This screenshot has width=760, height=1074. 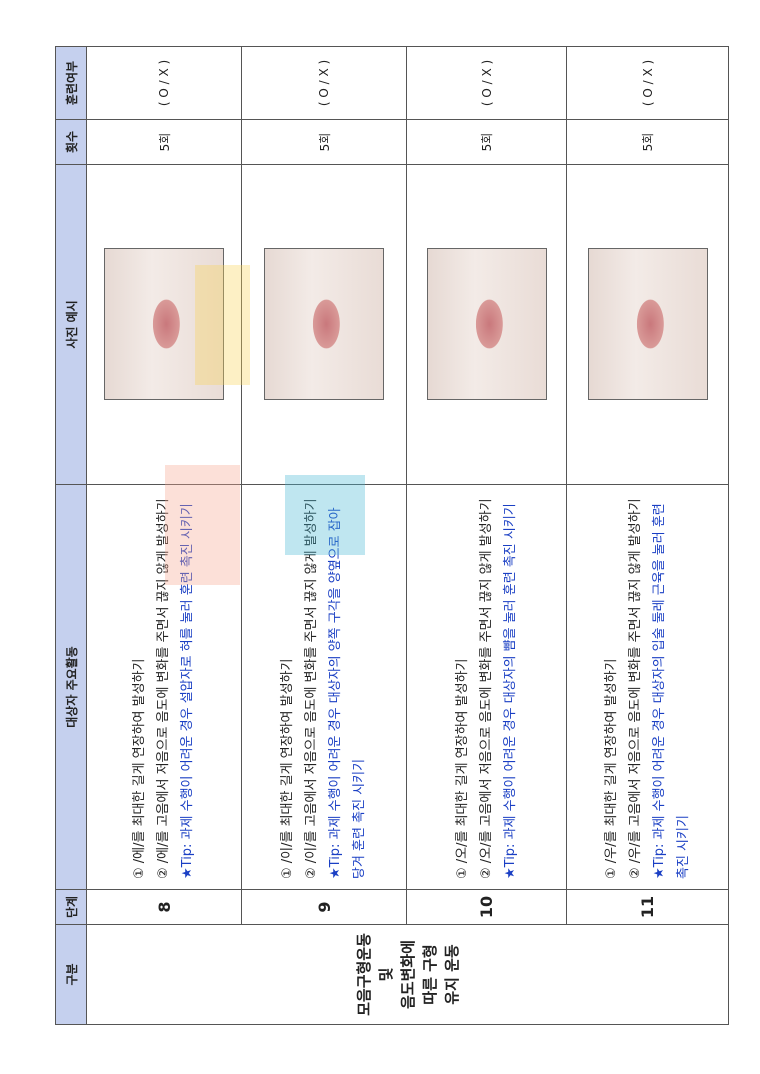 What do you see at coordinates (71, 907) in the screenshot?
I see `header-cell: 단계` at bounding box center [71, 907].